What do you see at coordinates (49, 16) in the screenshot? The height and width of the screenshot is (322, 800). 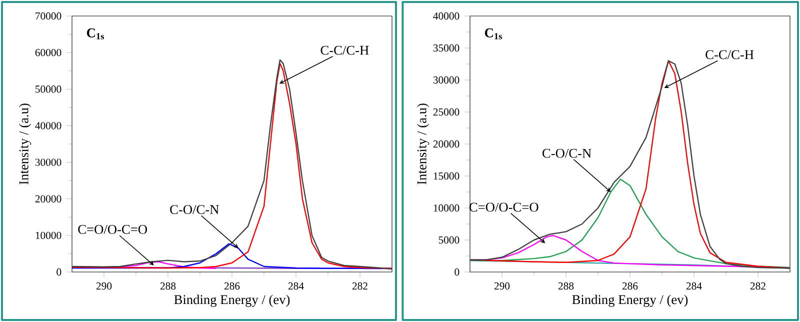 I see `y-tick-label: 70000` at bounding box center [49, 16].